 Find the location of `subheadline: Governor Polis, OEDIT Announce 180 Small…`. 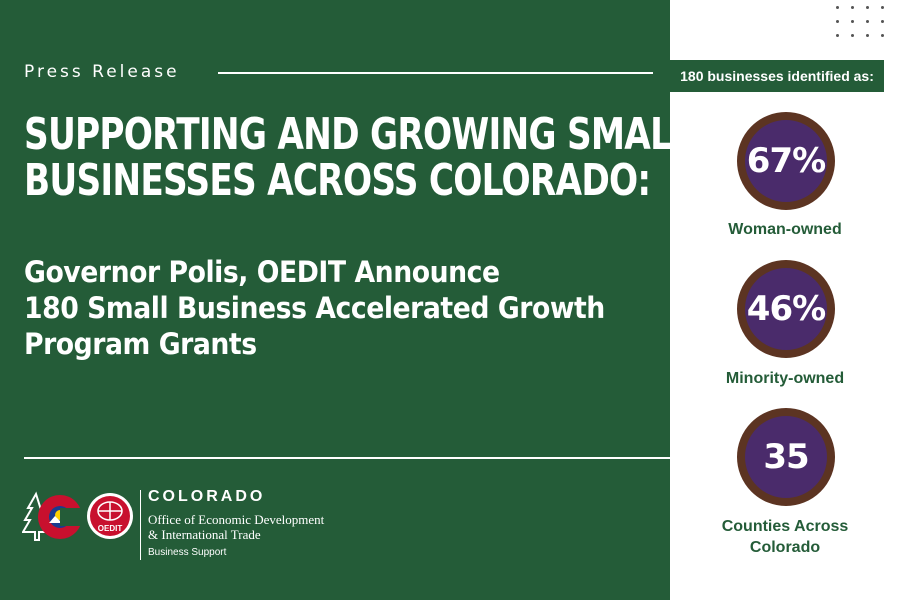

subheadline: Governor Polis, OEDIT Announce 180 Small… is located at coordinates (318, 308).